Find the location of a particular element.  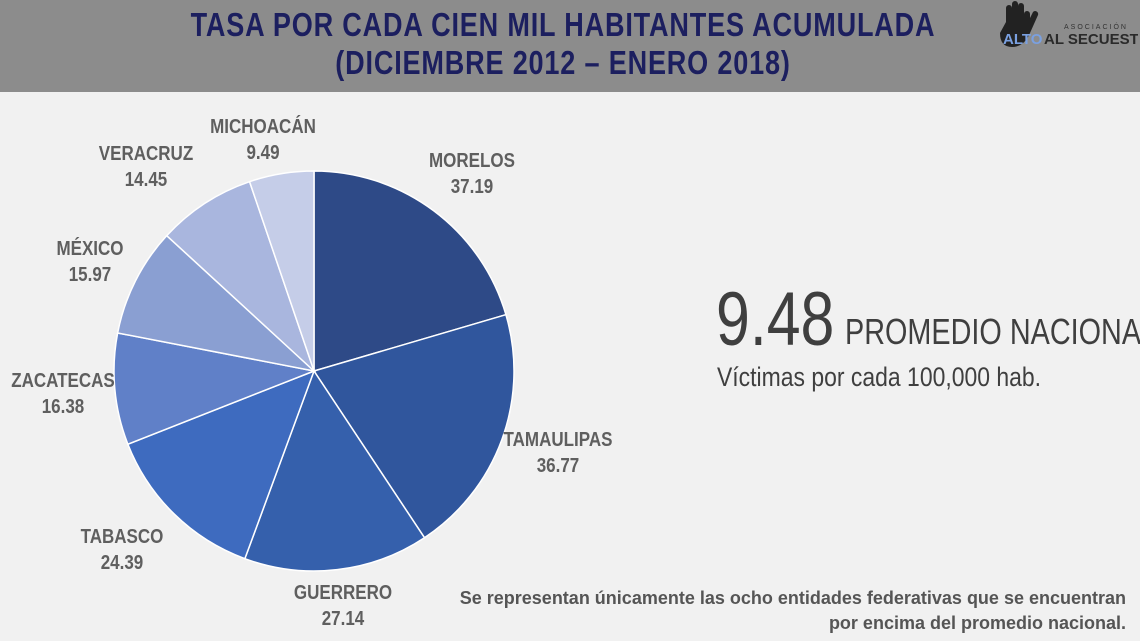

slice-name: VERACRUZ is located at coordinates (146, 154).